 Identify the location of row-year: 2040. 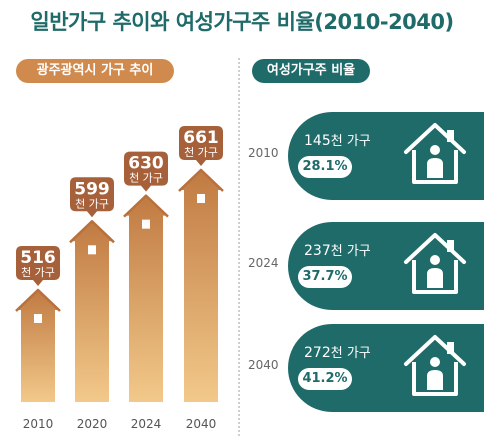
(263, 365).